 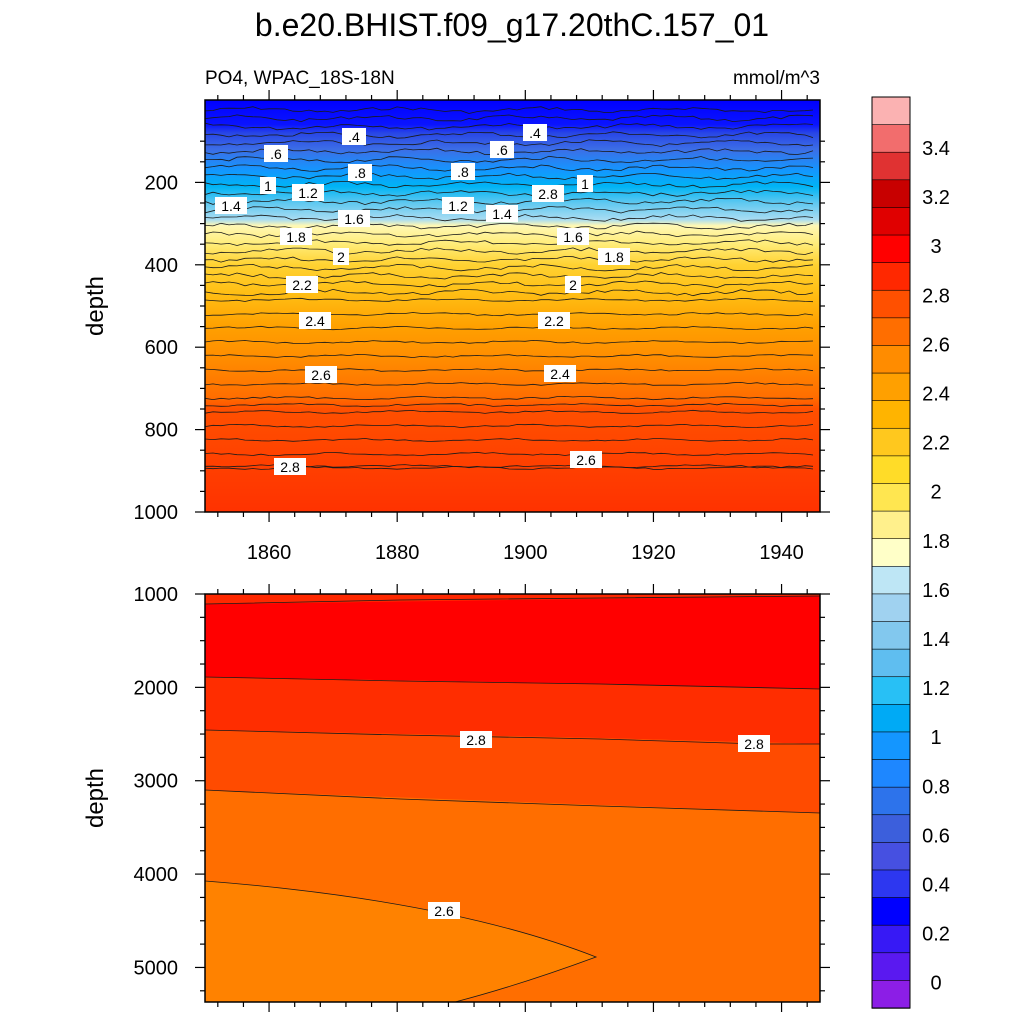 What do you see at coordinates (525, 553) in the screenshot?
I see `x-tick-label: 1900` at bounding box center [525, 553].